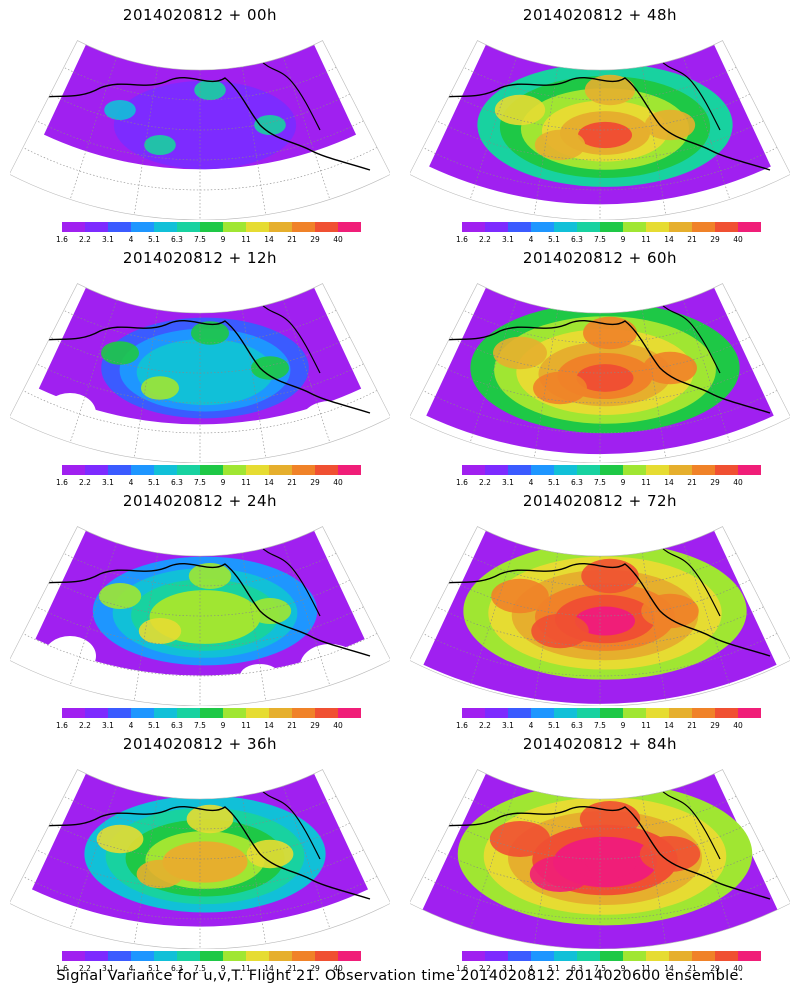 This screenshot has width=800, height=1000. Describe the element at coordinates (200, 501) in the screenshot. I see `panel-title: 2014020812 + 24h` at that location.